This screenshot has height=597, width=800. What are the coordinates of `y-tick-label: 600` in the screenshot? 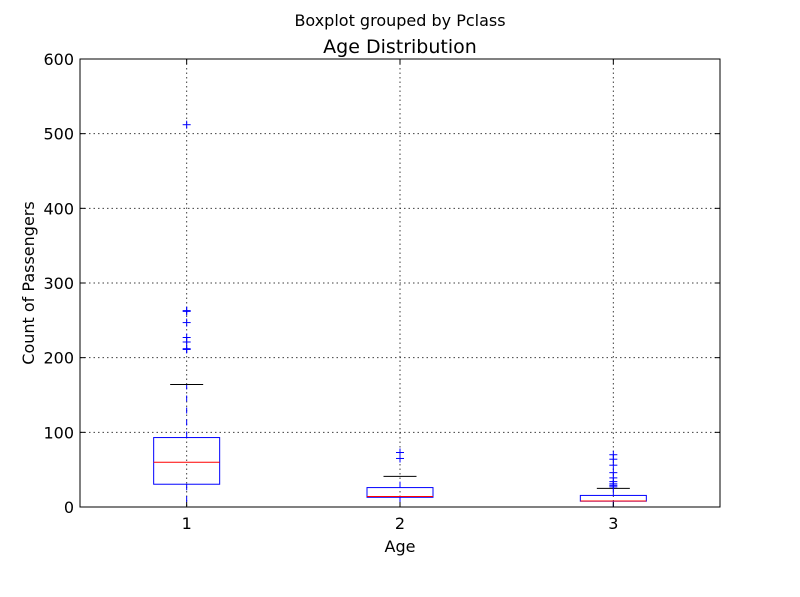 It's located at (58, 59).